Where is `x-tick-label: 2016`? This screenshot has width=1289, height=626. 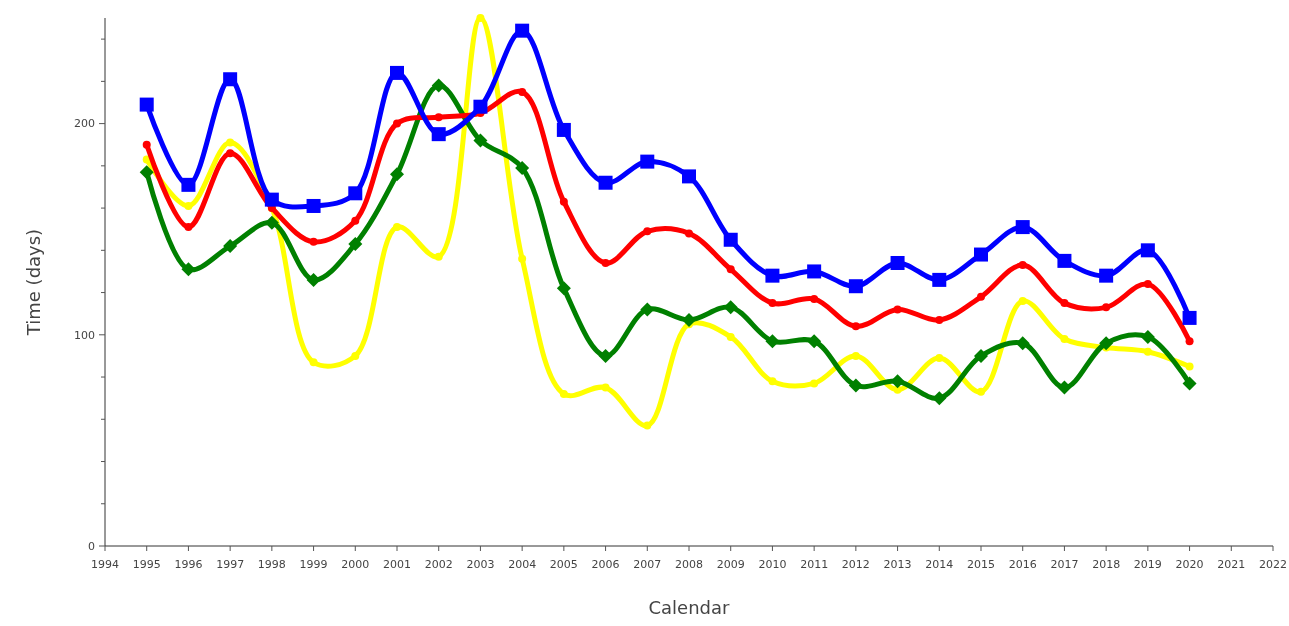
x-tick-label: 2016 is located at coordinates (1022, 564).